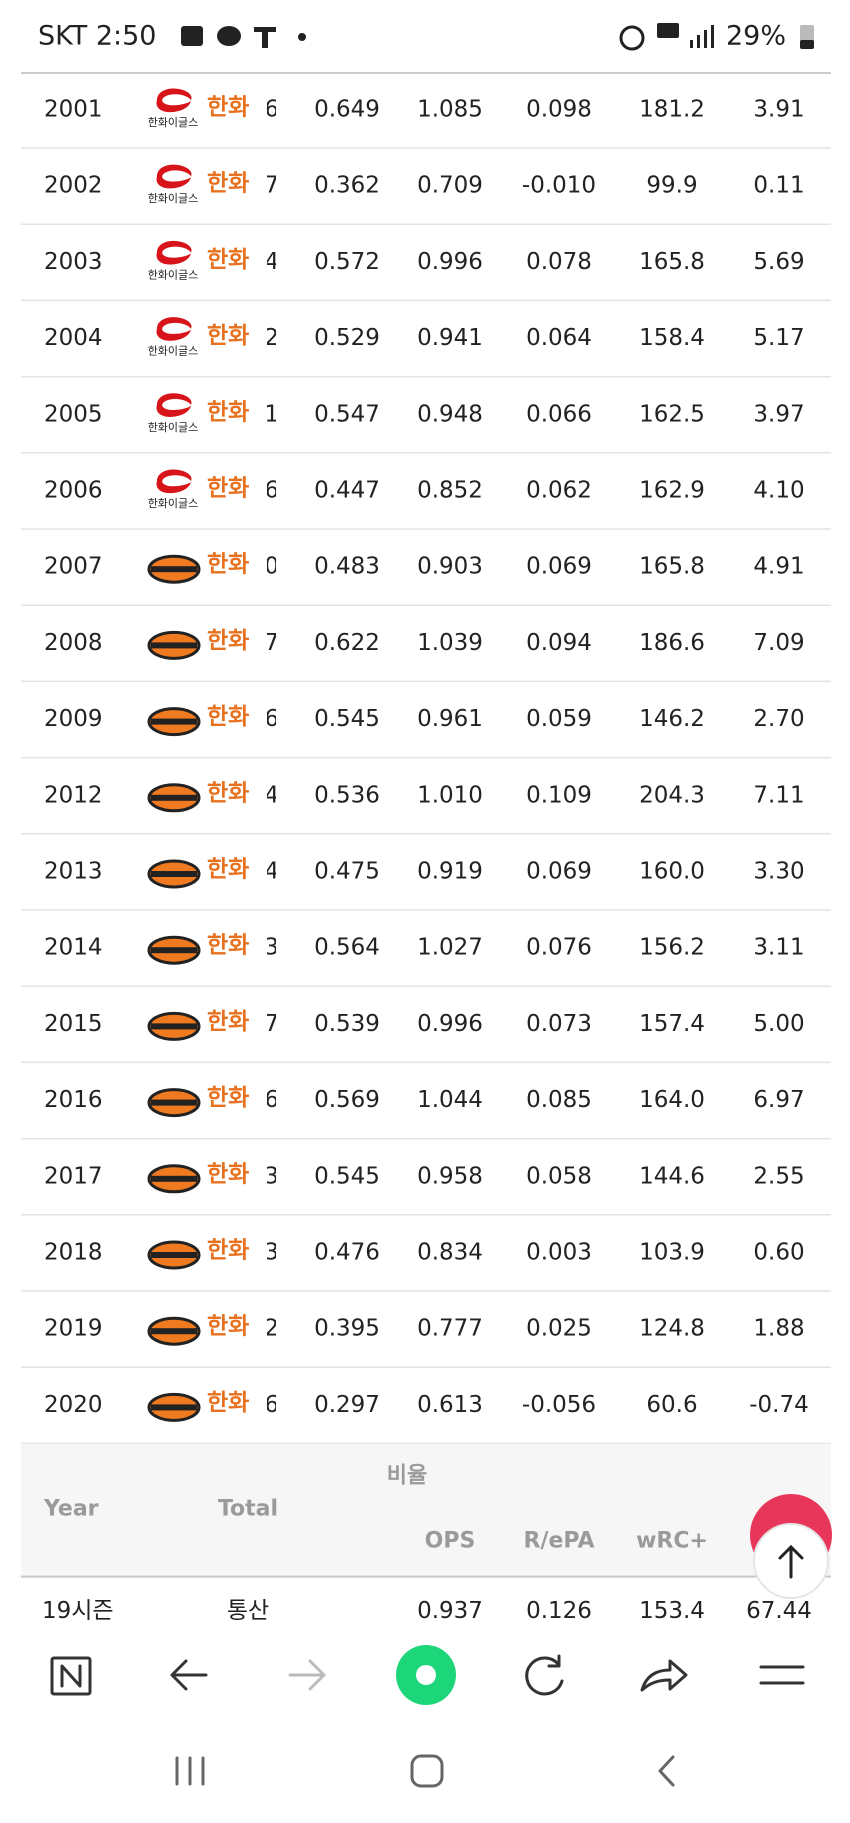  I want to click on back-button, so click(189, 1675).